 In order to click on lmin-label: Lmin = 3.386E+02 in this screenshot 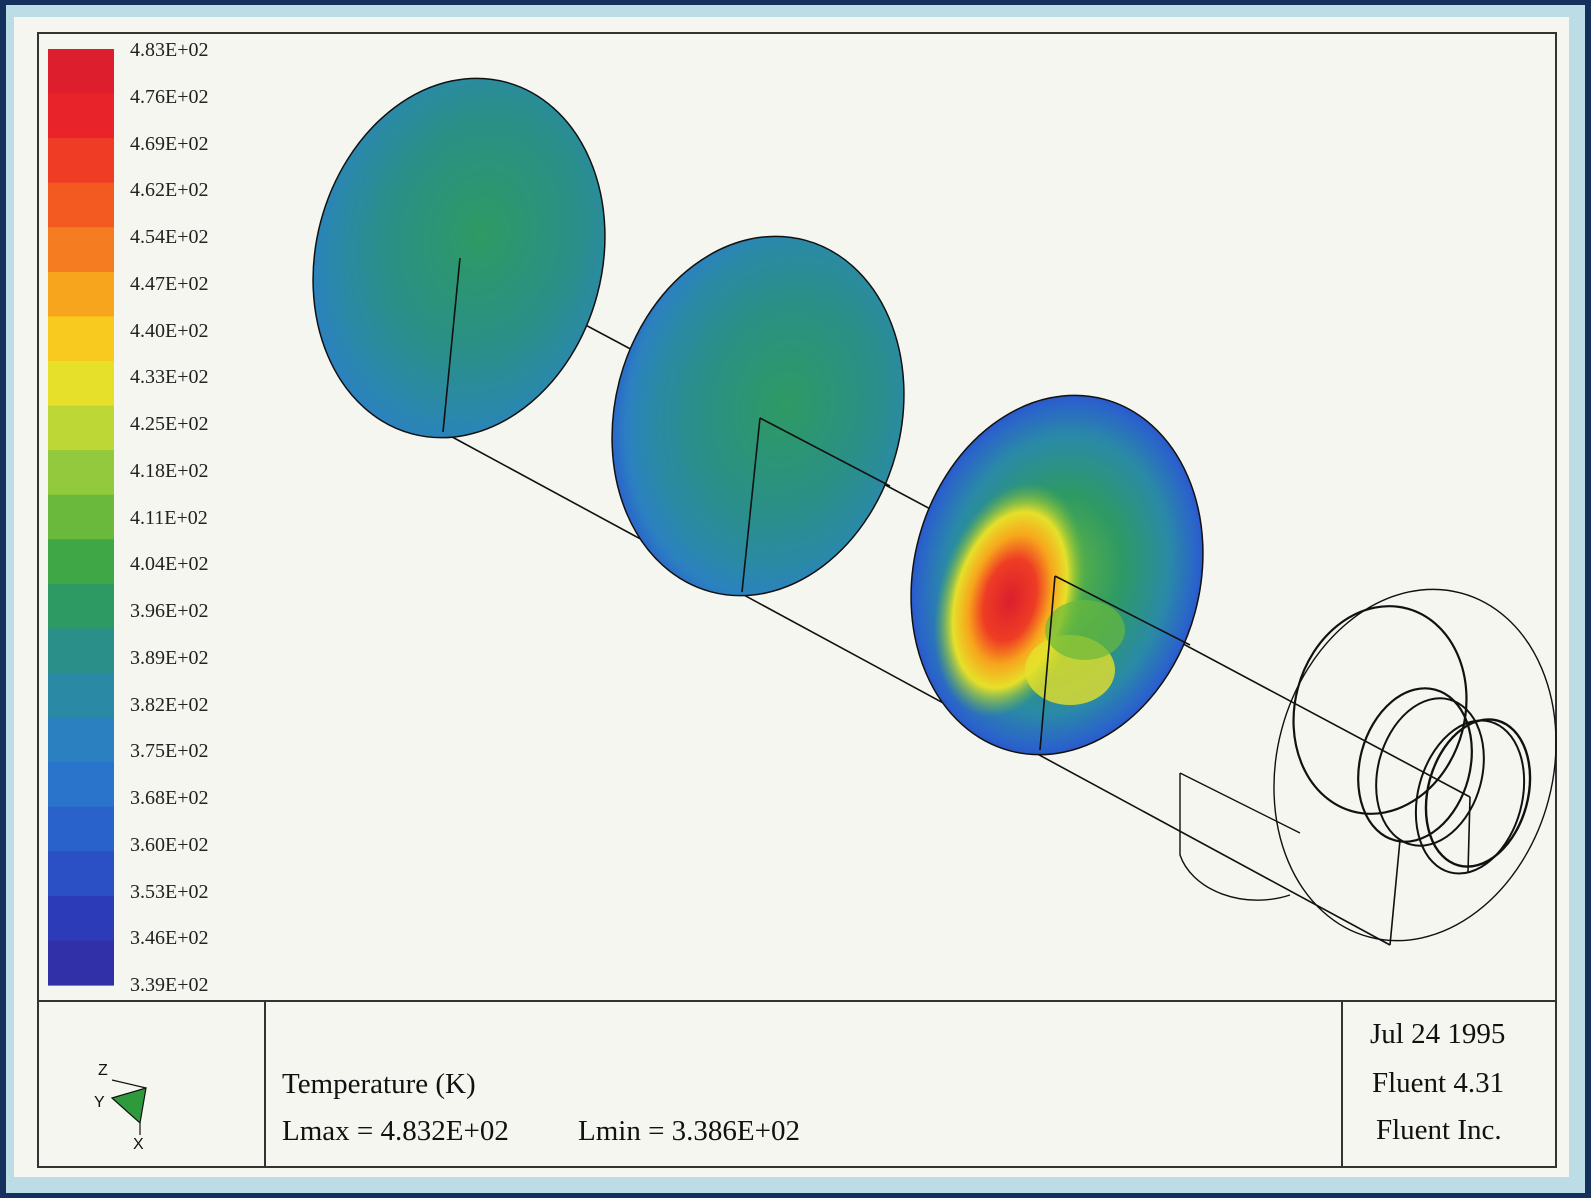, I will do `click(689, 1131)`.